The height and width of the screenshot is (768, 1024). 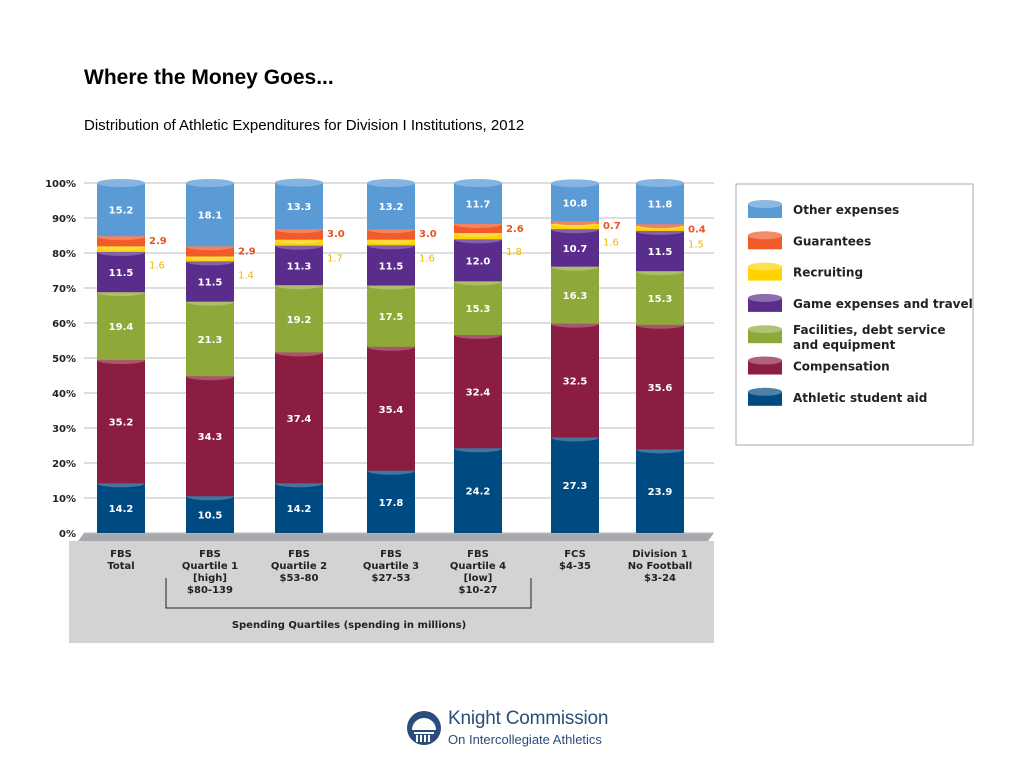 I want to click on axis-label-panel, so click(x=391, y=592).